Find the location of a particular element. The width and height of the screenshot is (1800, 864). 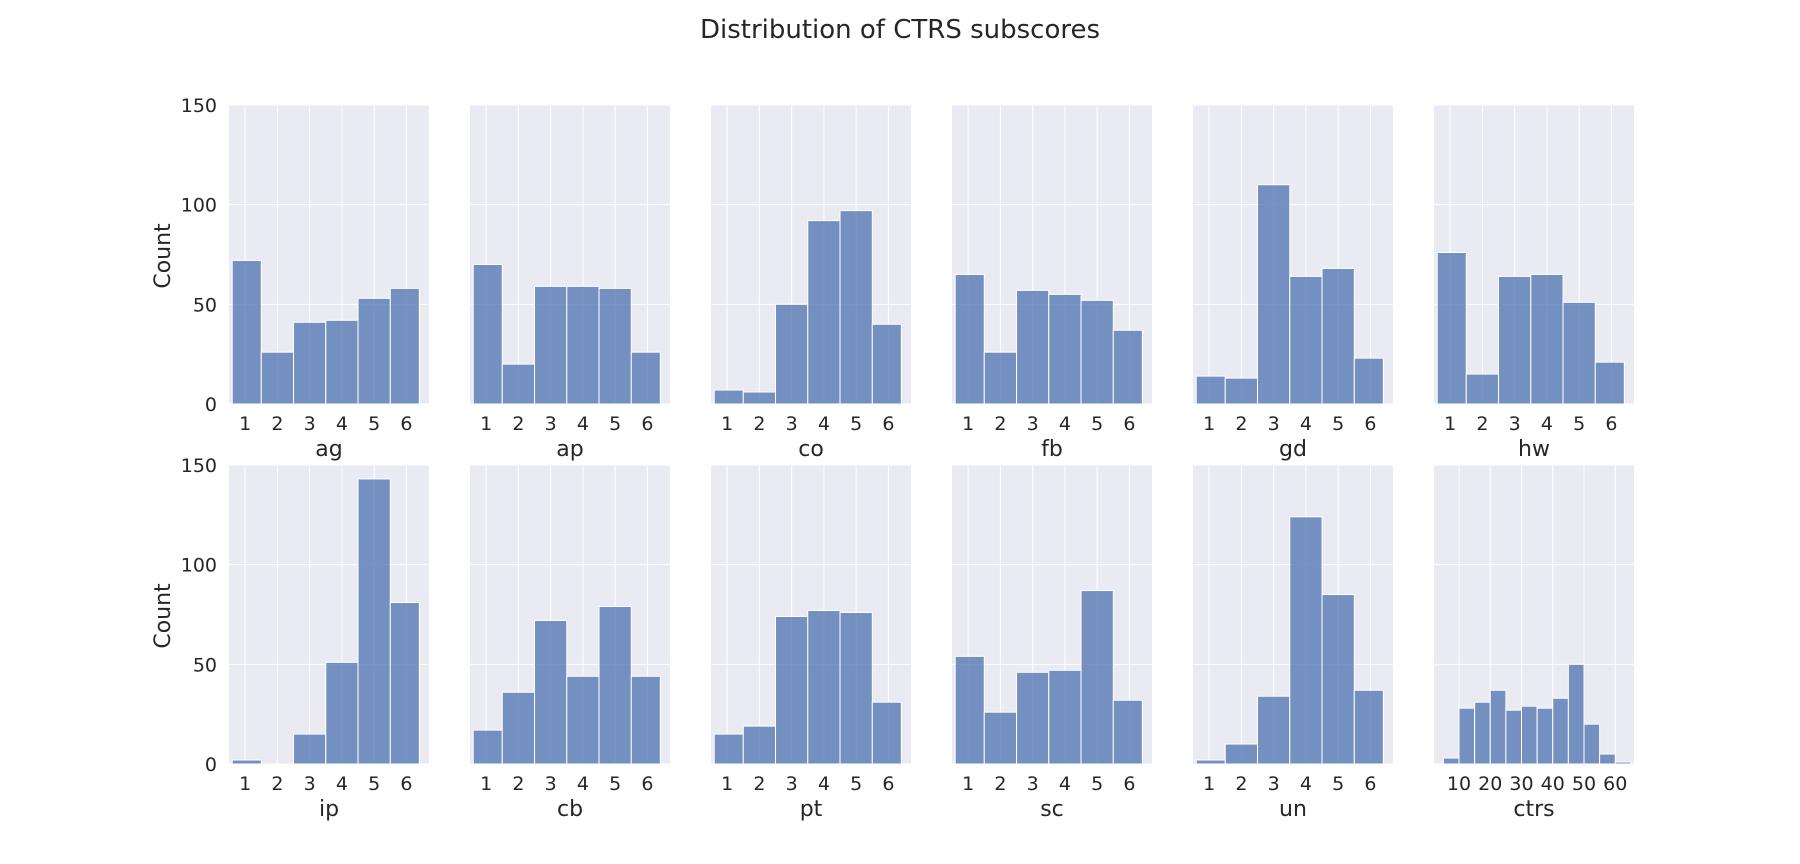

panel-fb: 1 2 3 4 5 6 fb is located at coordinates (1052, 283).